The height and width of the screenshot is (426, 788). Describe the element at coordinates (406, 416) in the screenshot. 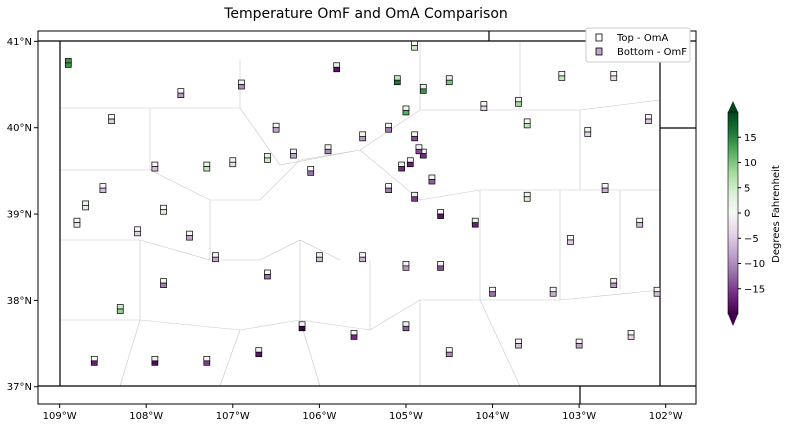

I see `lon-tick-label-4: 105°W` at that location.